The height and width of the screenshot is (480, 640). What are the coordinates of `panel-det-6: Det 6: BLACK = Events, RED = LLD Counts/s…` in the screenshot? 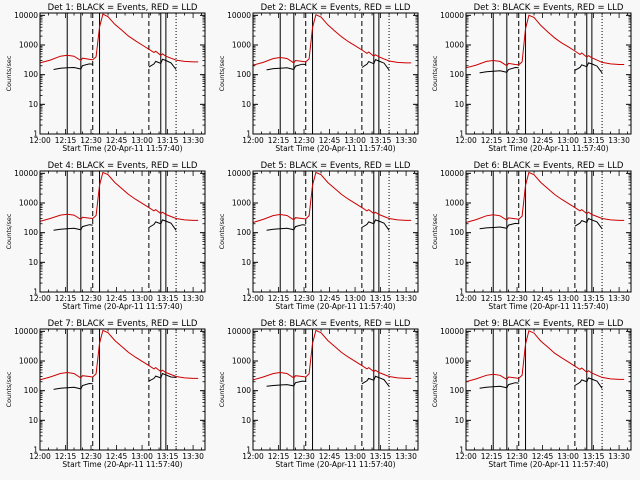 It's located at (531, 236).